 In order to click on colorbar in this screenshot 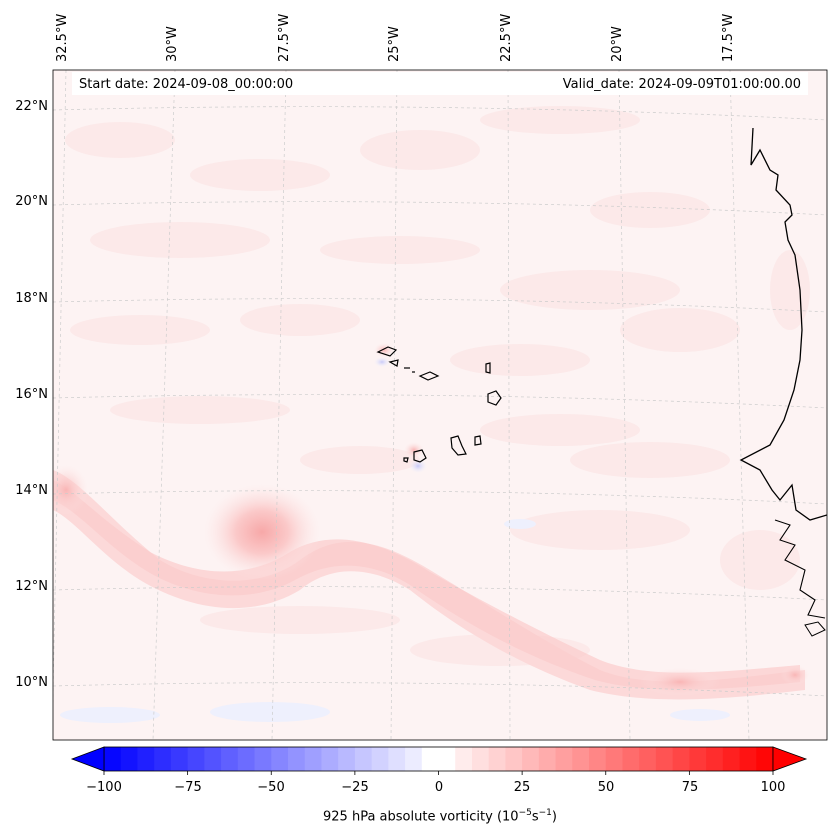, I will do `click(438, 759)`.